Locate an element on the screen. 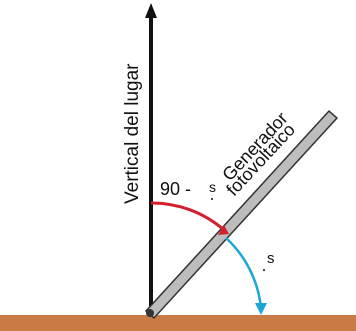 The width and height of the screenshot is (356, 331). tilt-angle-symbol: s is located at coordinates (271, 258).